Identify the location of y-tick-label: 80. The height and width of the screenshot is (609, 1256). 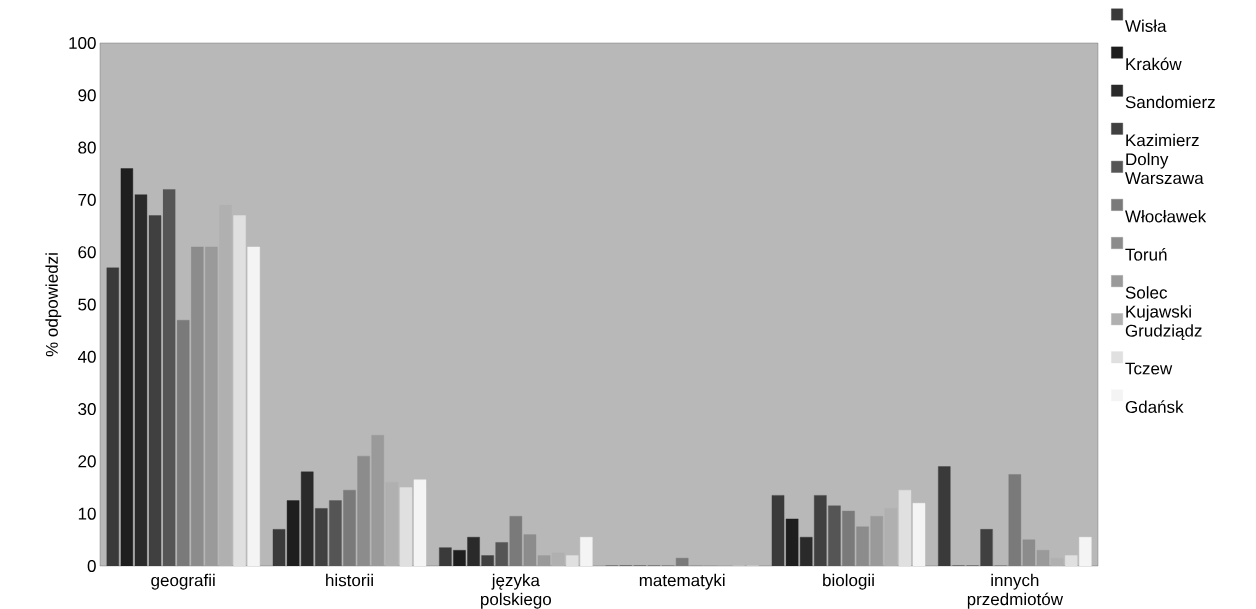
(87, 147).